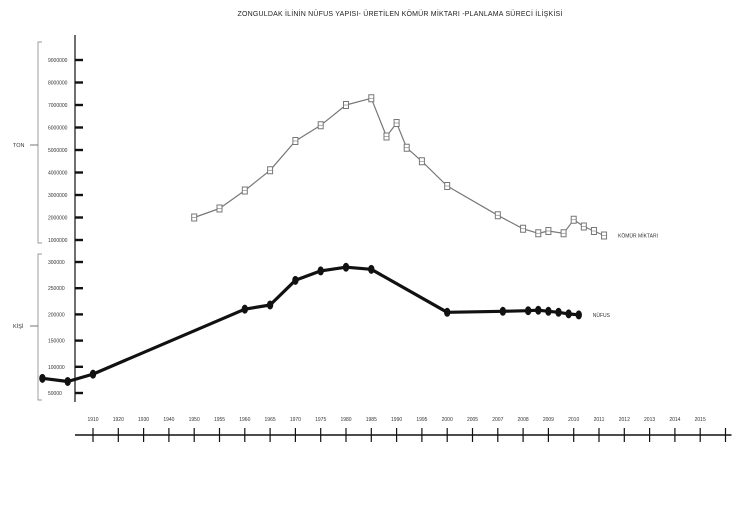  Describe the element at coordinates (55, 394) in the screenshot. I see `lower-y-tick-label: 50000` at that location.